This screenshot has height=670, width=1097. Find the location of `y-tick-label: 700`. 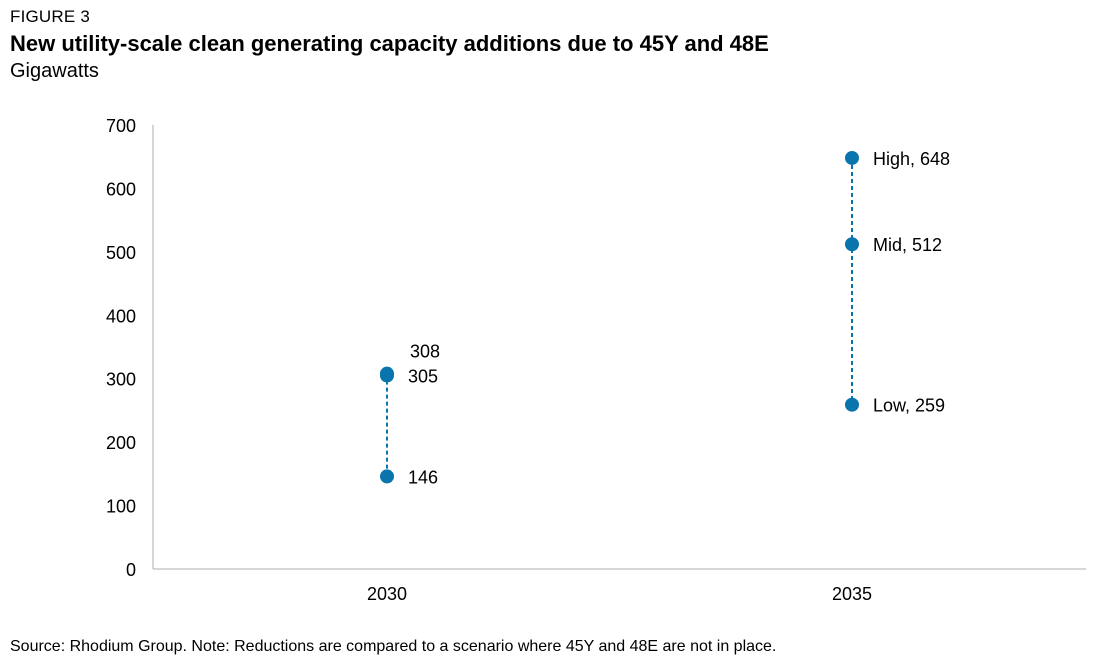

y-tick-label: 700 is located at coordinates (121, 126).